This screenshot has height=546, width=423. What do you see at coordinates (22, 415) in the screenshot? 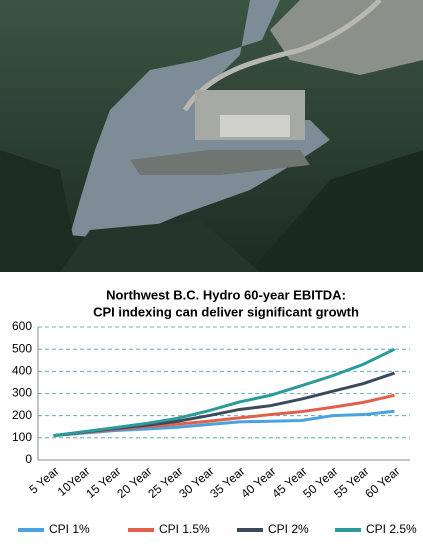
I see `y-tick-label: 200` at bounding box center [22, 415].